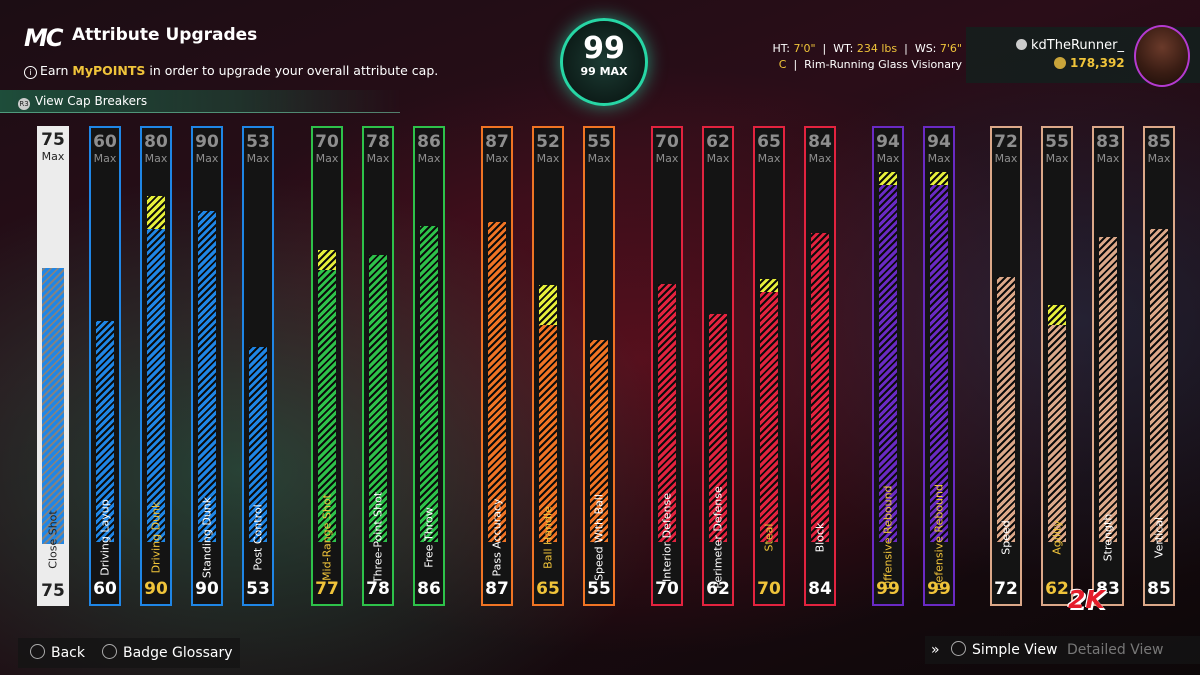  Describe the element at coordinates (958, 648) in the screenshot. I see `triangle-button-icon` at that location.